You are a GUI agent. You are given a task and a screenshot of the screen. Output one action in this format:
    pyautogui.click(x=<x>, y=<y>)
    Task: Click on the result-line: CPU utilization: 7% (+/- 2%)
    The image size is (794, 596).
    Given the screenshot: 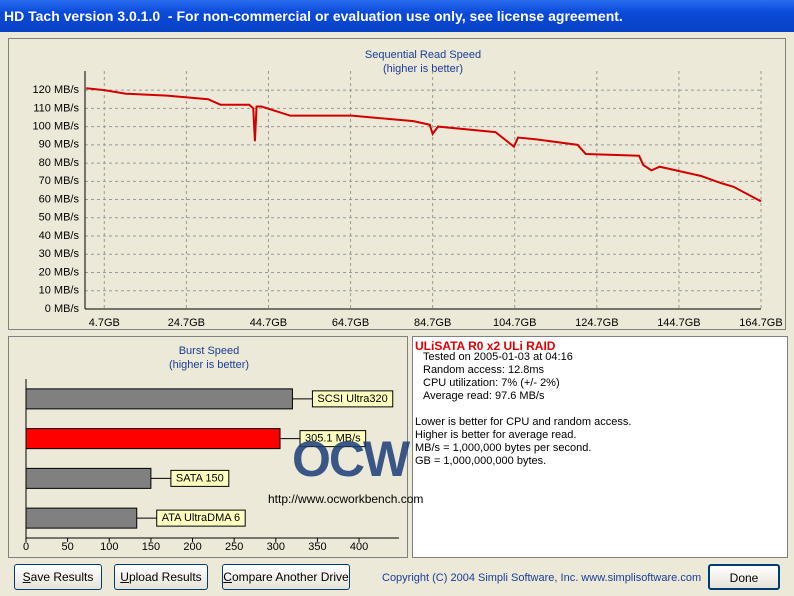 What is the action you would take?
    pyautogui.click(x=491, y=383)
    